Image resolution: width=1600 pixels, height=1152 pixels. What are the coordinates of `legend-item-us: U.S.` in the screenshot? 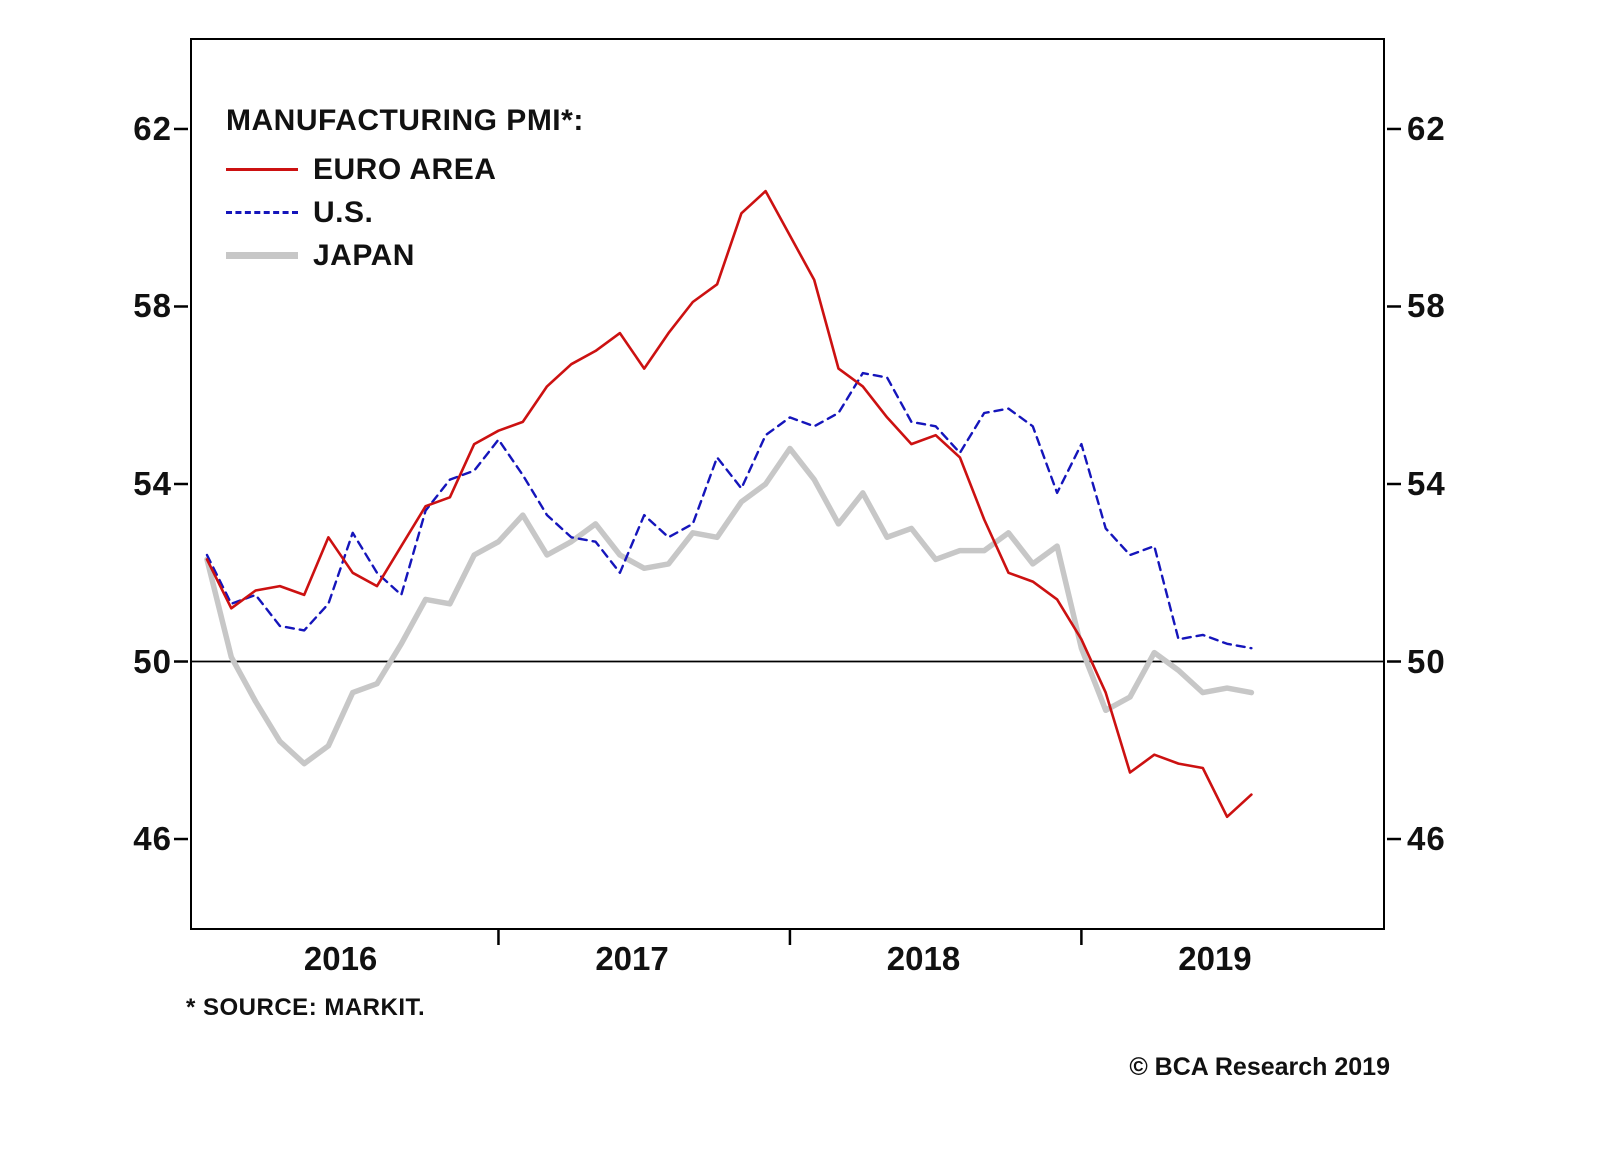 It's located at (405, 212).